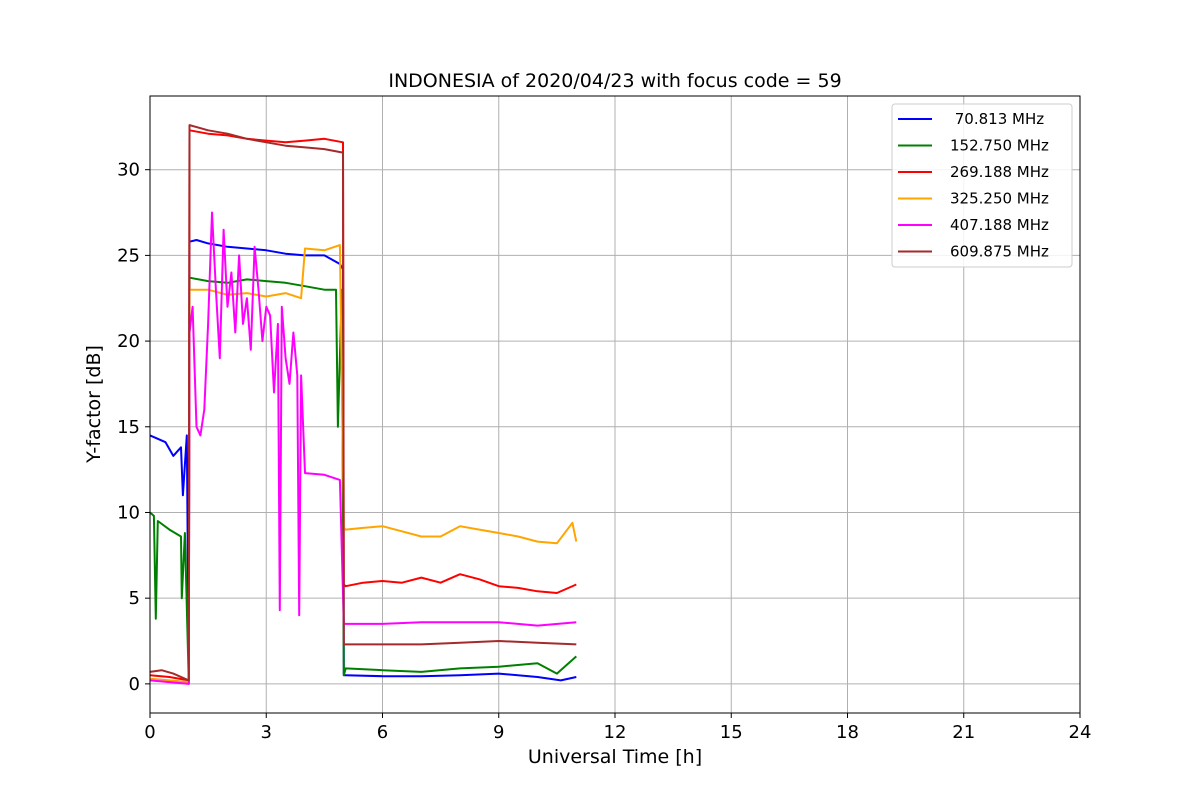 The width and height of the screenshot is (1200, 800). What do you see at coordinates (1080, 732) in the screenshot?
I see `x-tick-label: 24` at bounding box center [1080, 732].